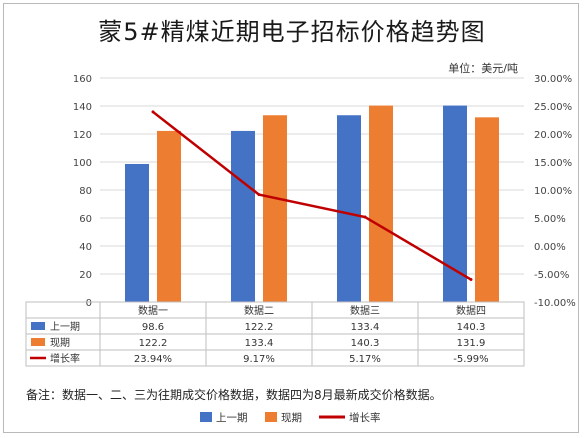 The image size is (584, 438). Describe the element at coordinates (471, 343) in the screenshot. I see `table-value: 131.9` at that location.